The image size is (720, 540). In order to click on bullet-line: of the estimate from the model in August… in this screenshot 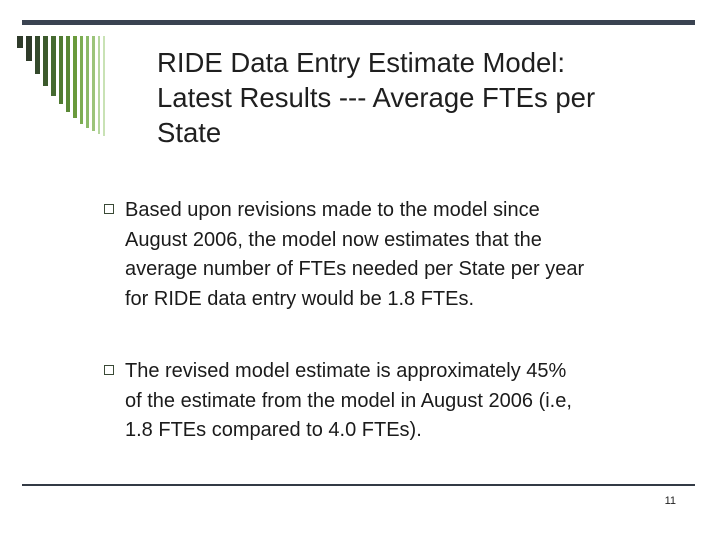, I will do `click(348, 400)`.